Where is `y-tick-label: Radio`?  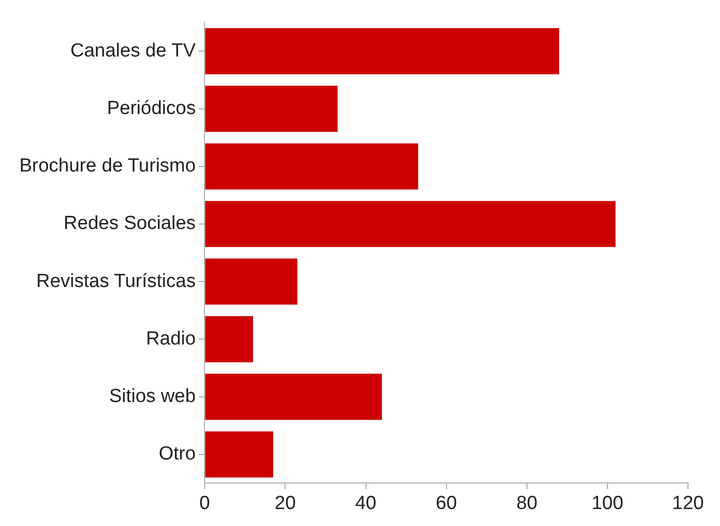 y-tick-label: Radio is located at coordinates (171, 339).